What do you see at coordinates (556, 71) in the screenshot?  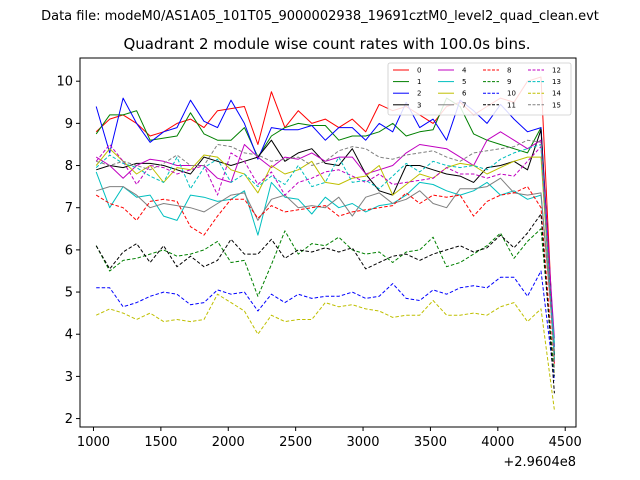 I see `legend-label-12: 12` at bounding box center [556, 71].